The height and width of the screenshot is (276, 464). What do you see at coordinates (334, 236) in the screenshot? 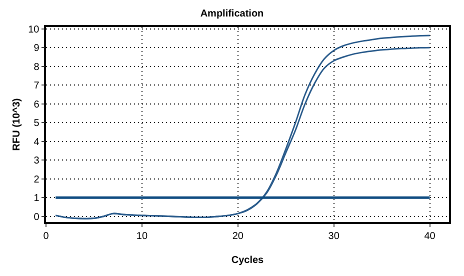
I see `x-tick-label: 30` at bounding box center [334, 236].